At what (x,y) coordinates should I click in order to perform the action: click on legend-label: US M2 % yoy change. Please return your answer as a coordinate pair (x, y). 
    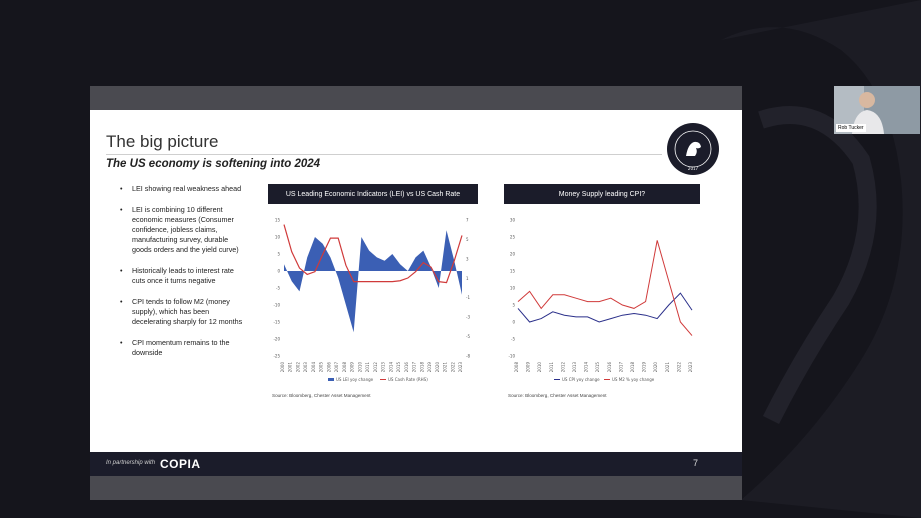
    Looking at the image, I should click on (633, 379).